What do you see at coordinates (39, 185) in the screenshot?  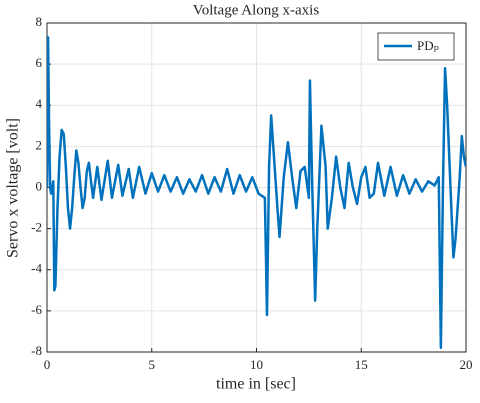 I see `y-tick-label: 0` at bounding box center [39, 185].